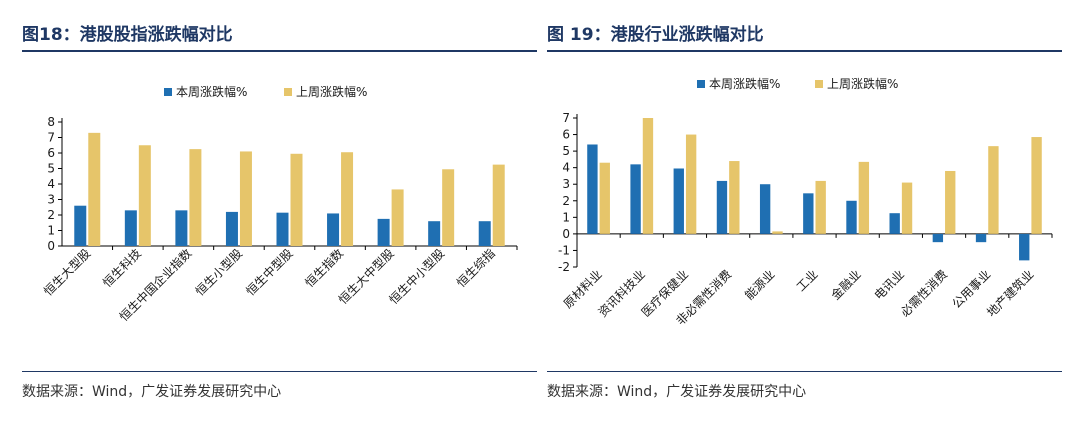 The image size is (1080, 422). I want to click on figure-19-source: 数据来源：Wind，广发证券发展研究中心, so click(677, 392).